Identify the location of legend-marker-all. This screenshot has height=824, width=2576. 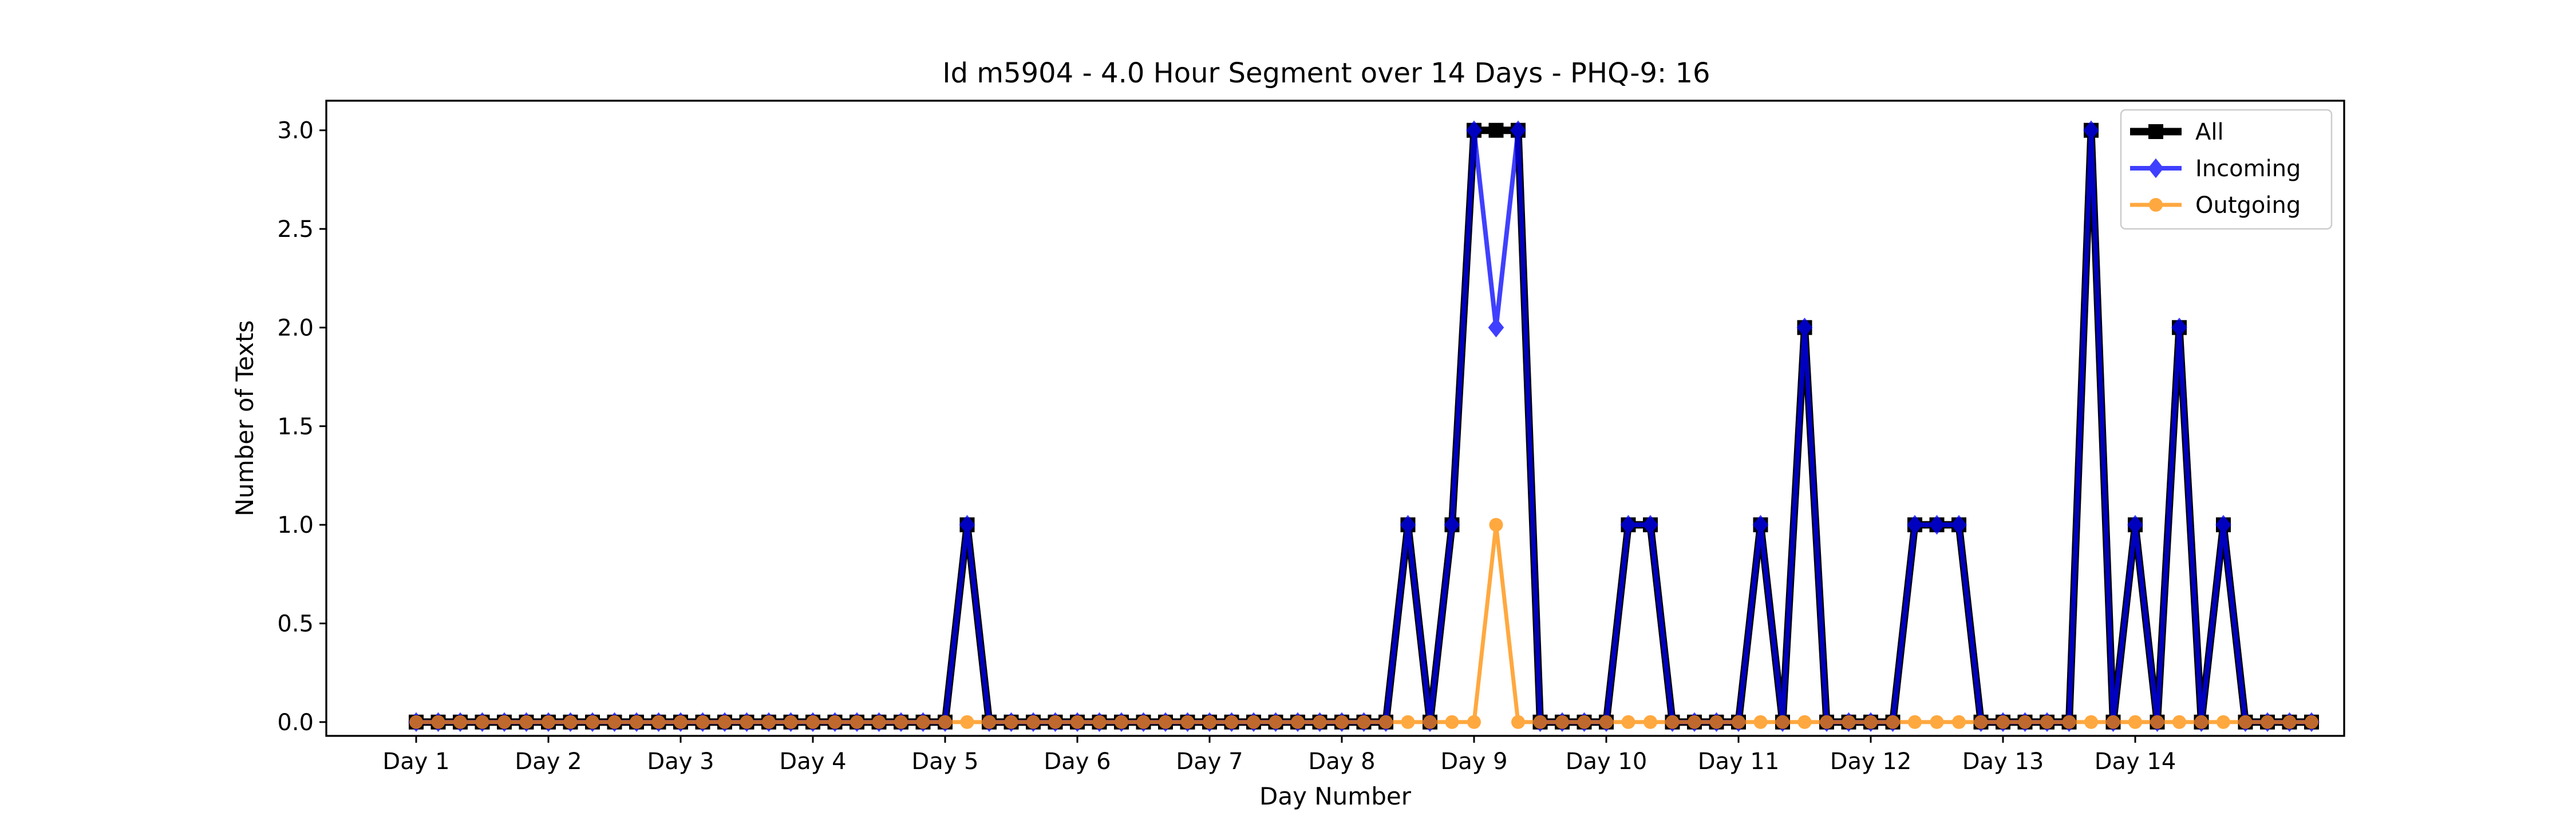
(2155, 131).